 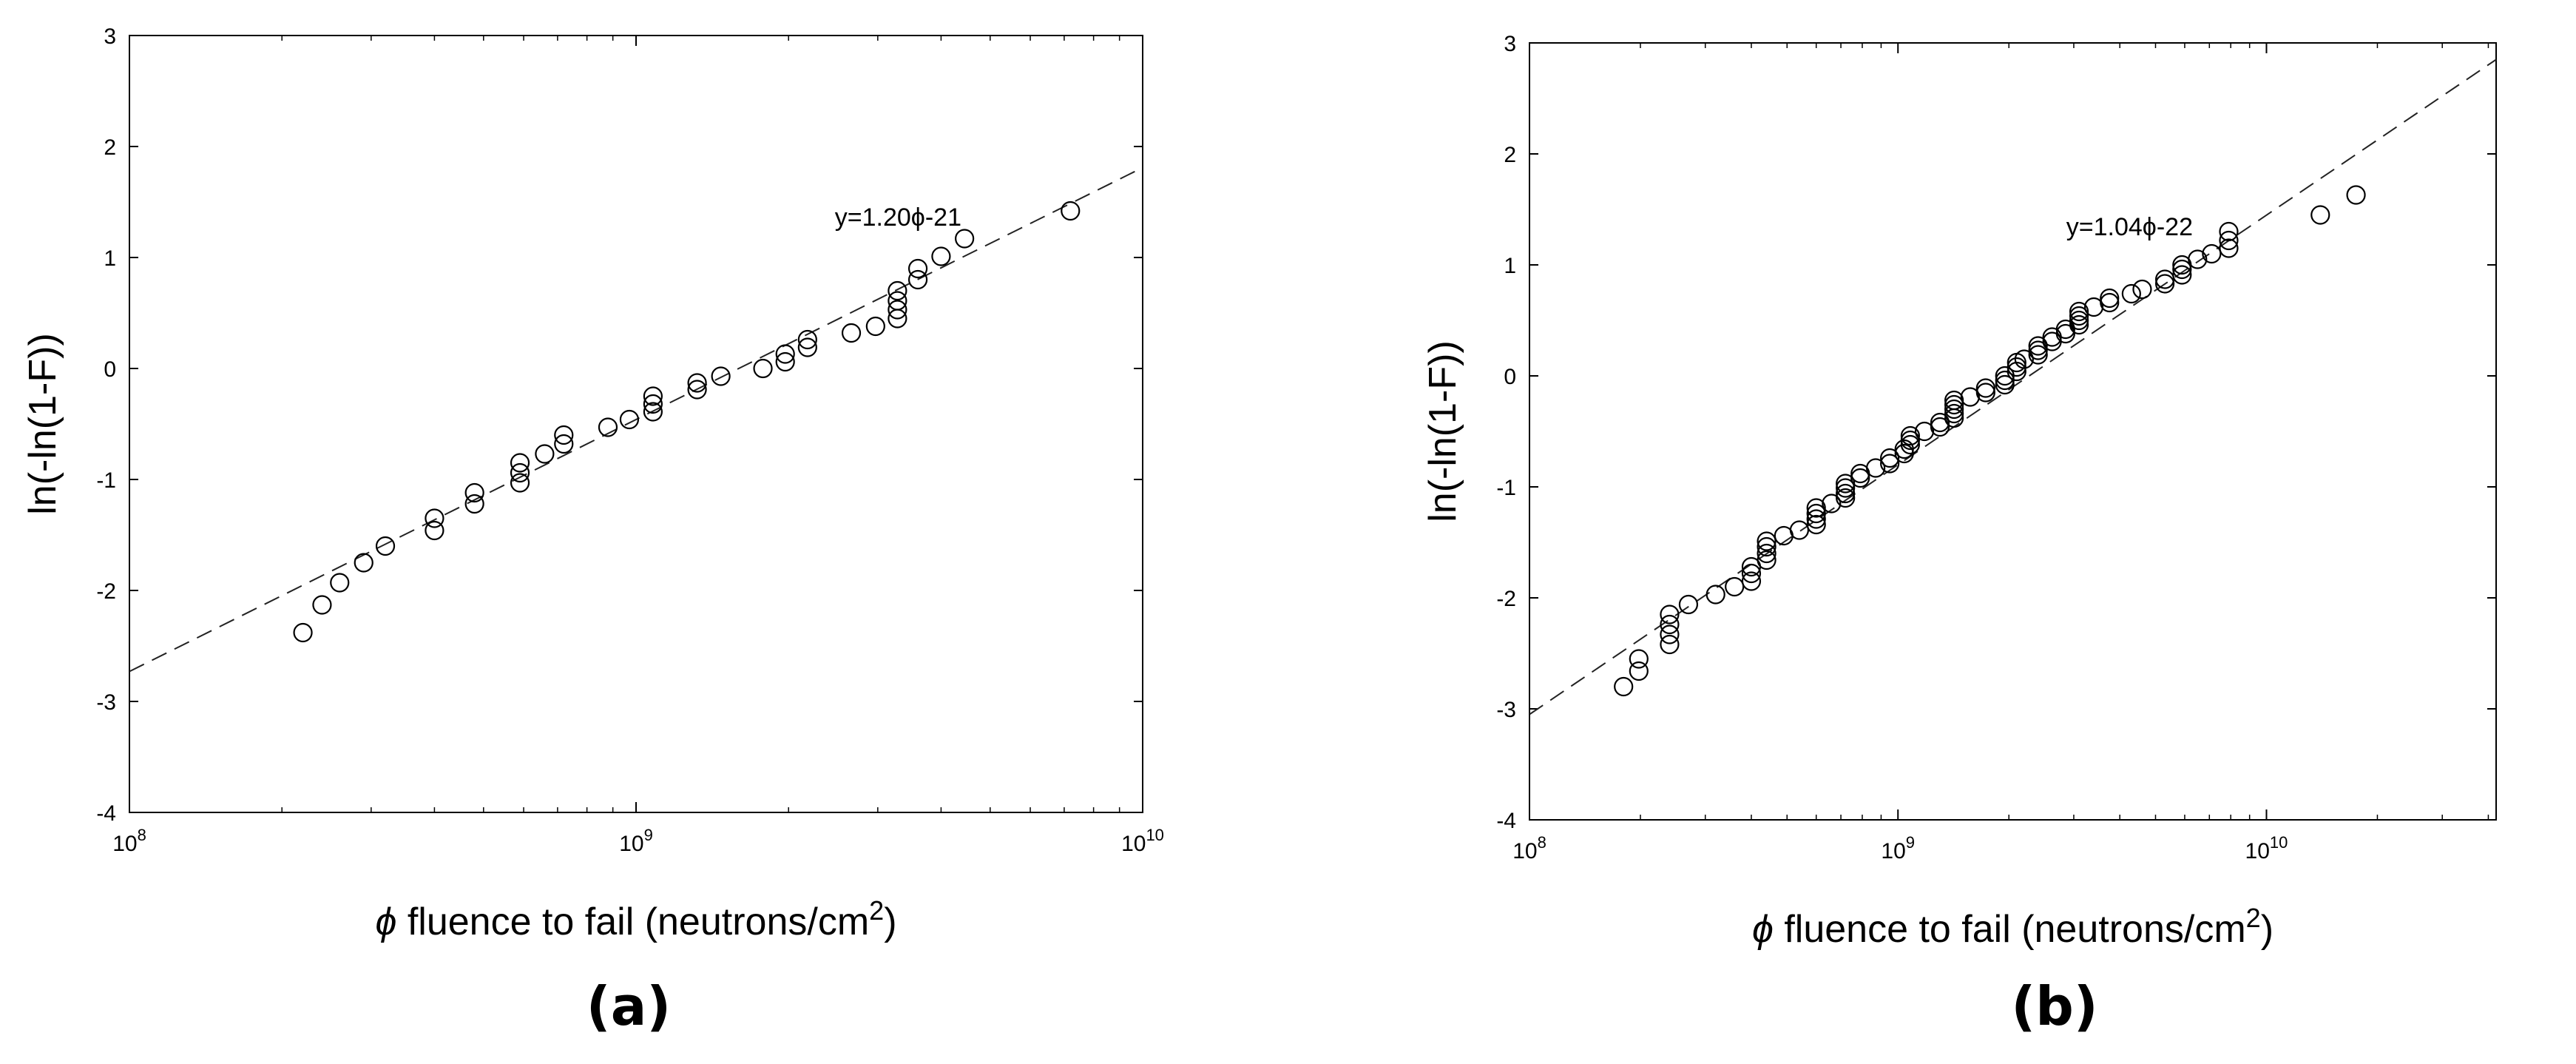 What do you see at coordinates (1510, 155) in the screenshot?
I see `y-tick-label: 2` at bounding box center [1510, 155].